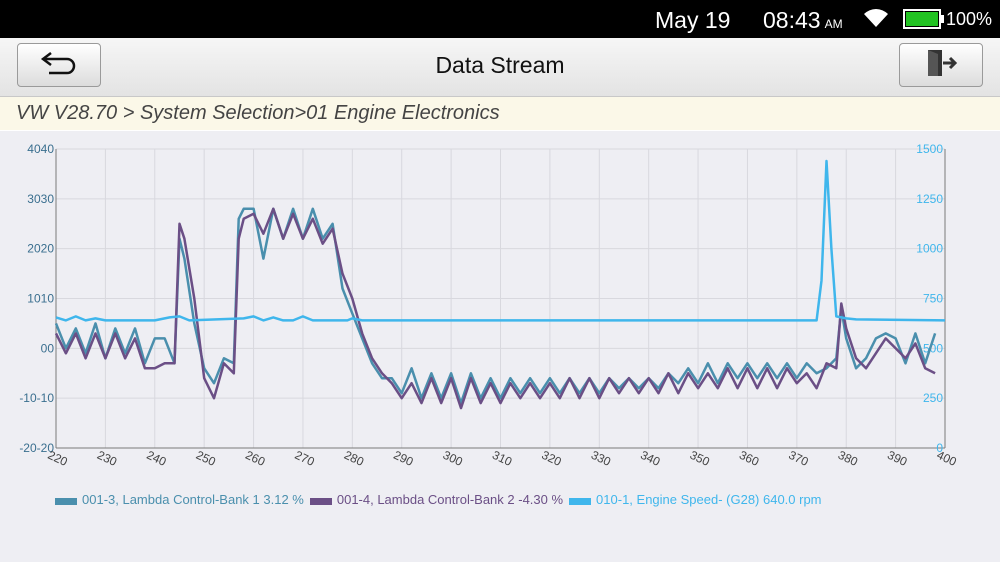  I want to click on y-right-tick-label: 0, so click(939, 448).